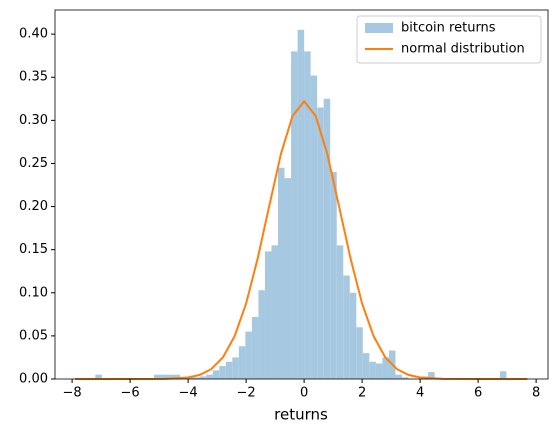 Image resolution: width=556 pixels, height=433 pixels. I want to click on legend-box, so click(449, 39).